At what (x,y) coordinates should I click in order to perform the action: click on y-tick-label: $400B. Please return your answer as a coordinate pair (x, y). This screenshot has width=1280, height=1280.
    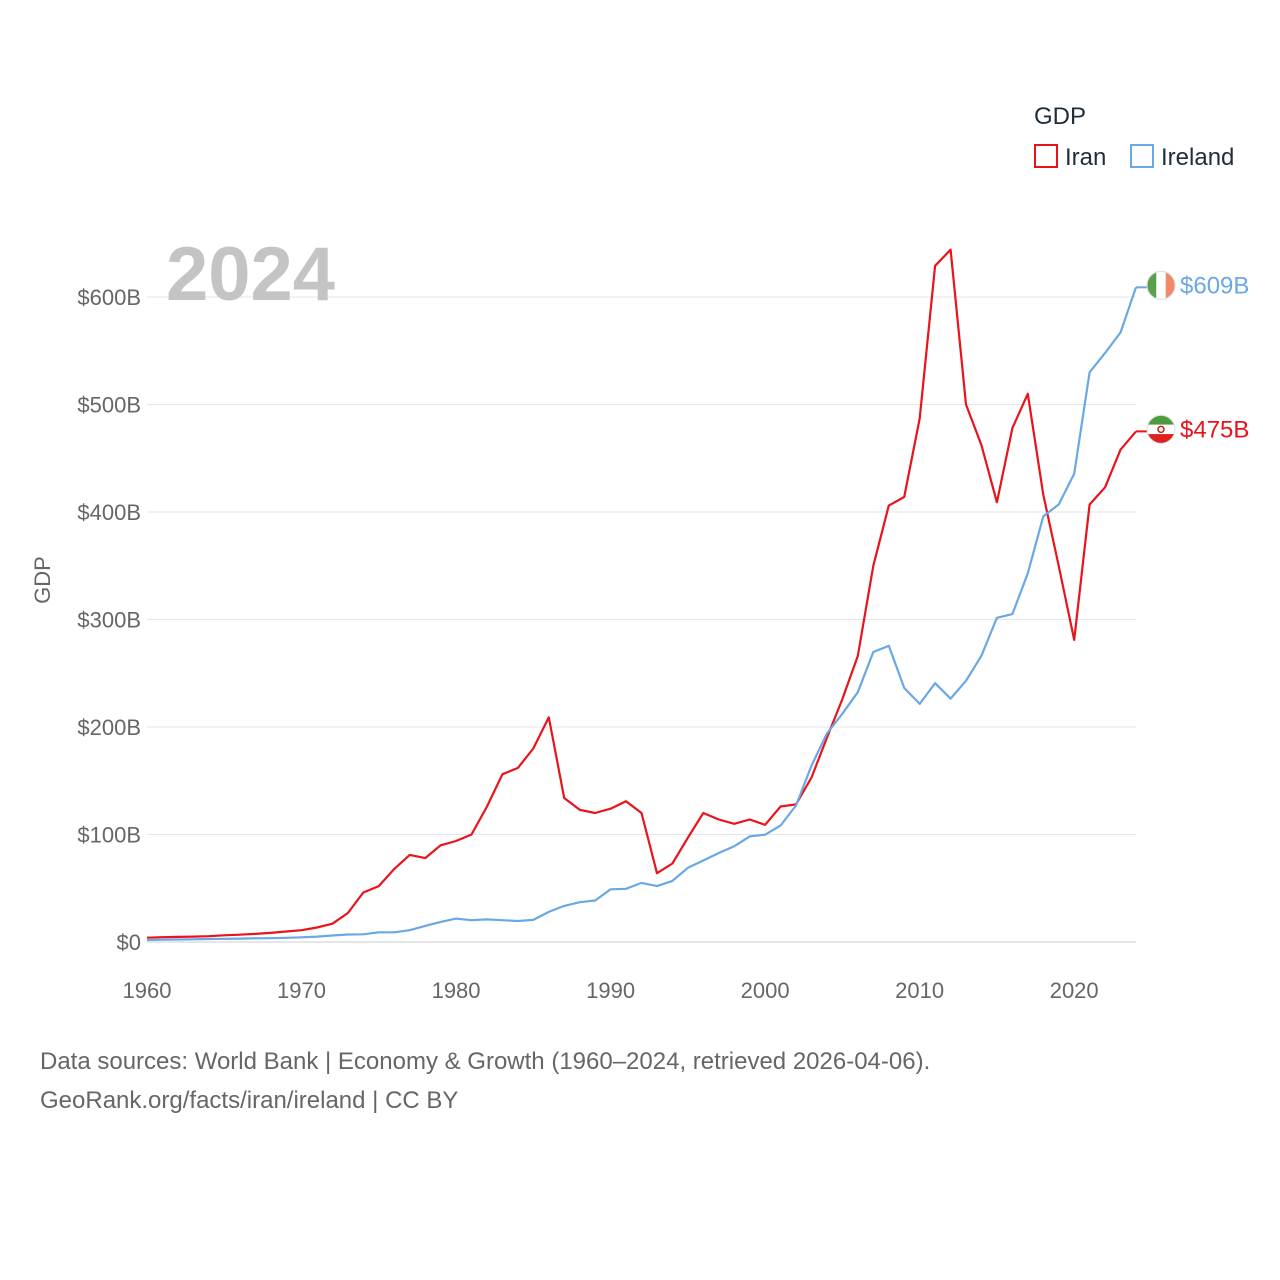
    Looking at the image, I should click on (109, 512).